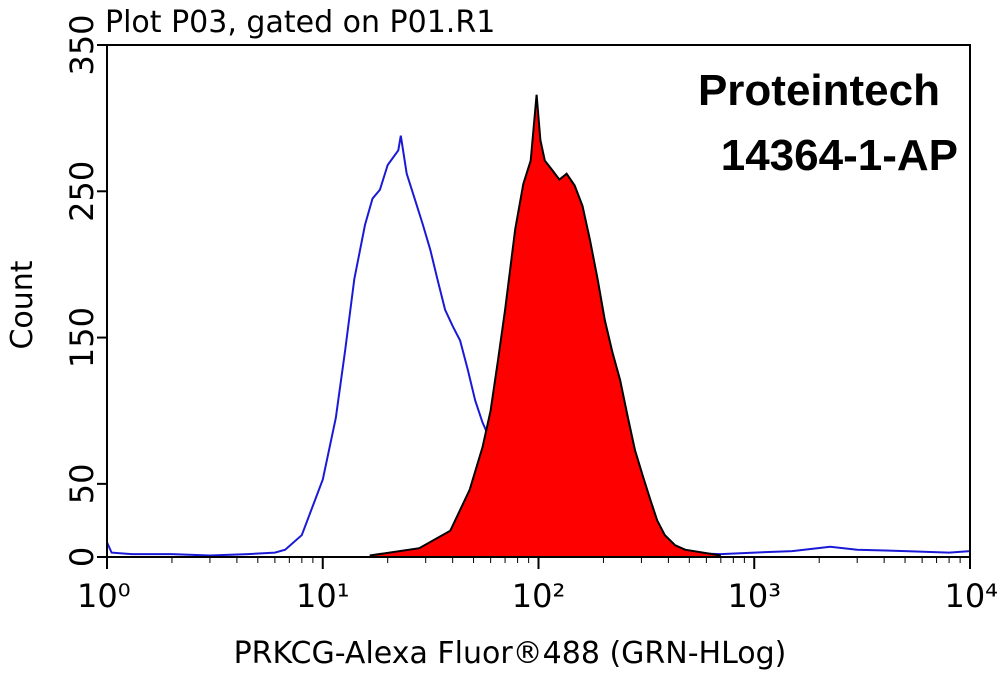  What do you see at coordinates (510, 653) in the screenshot?
I see `x-axis-label: PRKCG-Alexa Fluor®488 (GRN-HLog)` at bounding box center [510, 653].